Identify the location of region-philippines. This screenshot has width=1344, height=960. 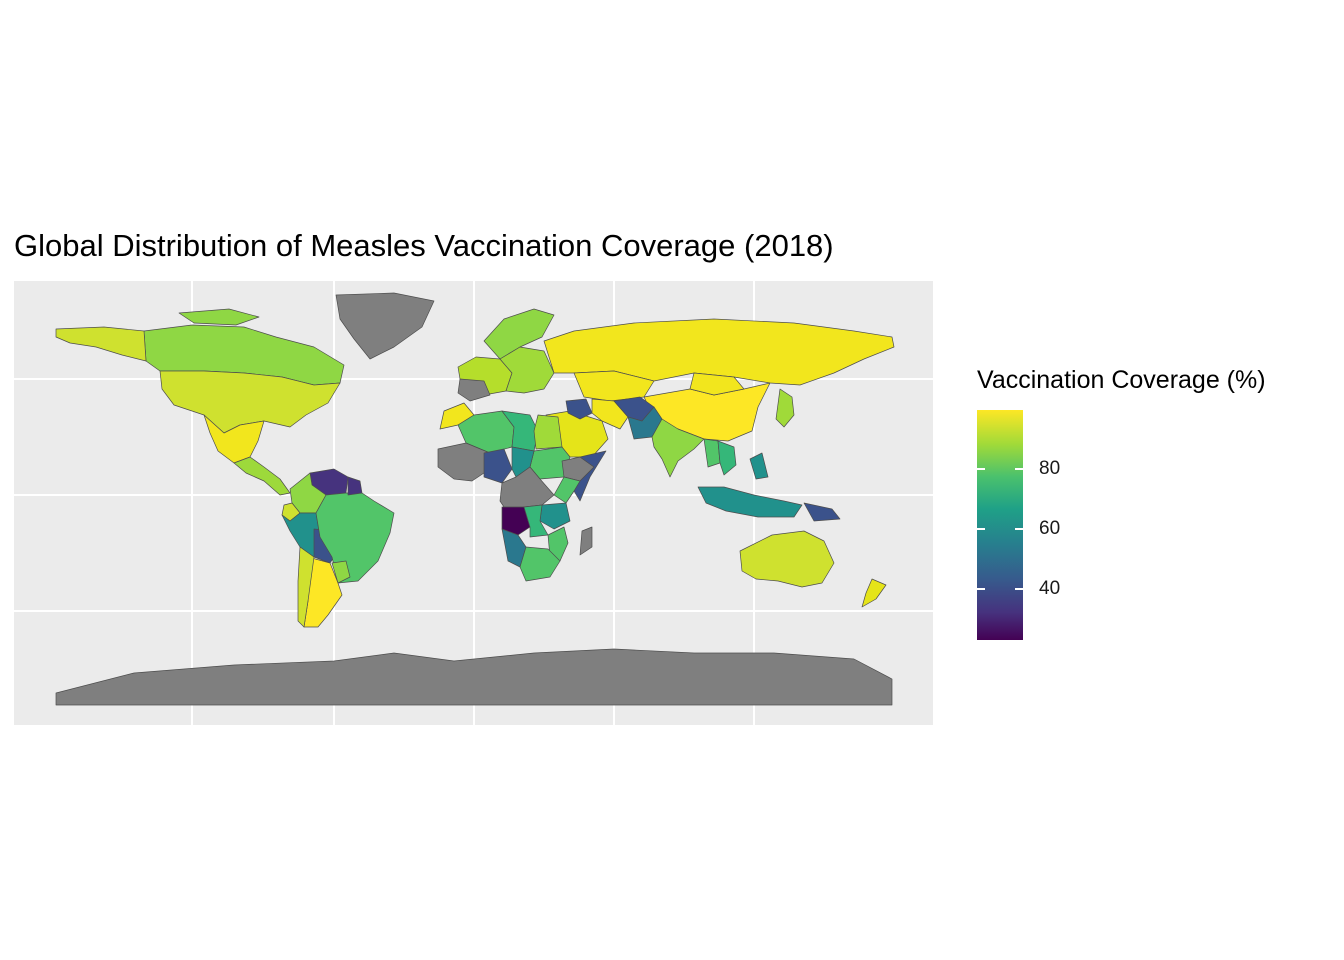
(759, 466).